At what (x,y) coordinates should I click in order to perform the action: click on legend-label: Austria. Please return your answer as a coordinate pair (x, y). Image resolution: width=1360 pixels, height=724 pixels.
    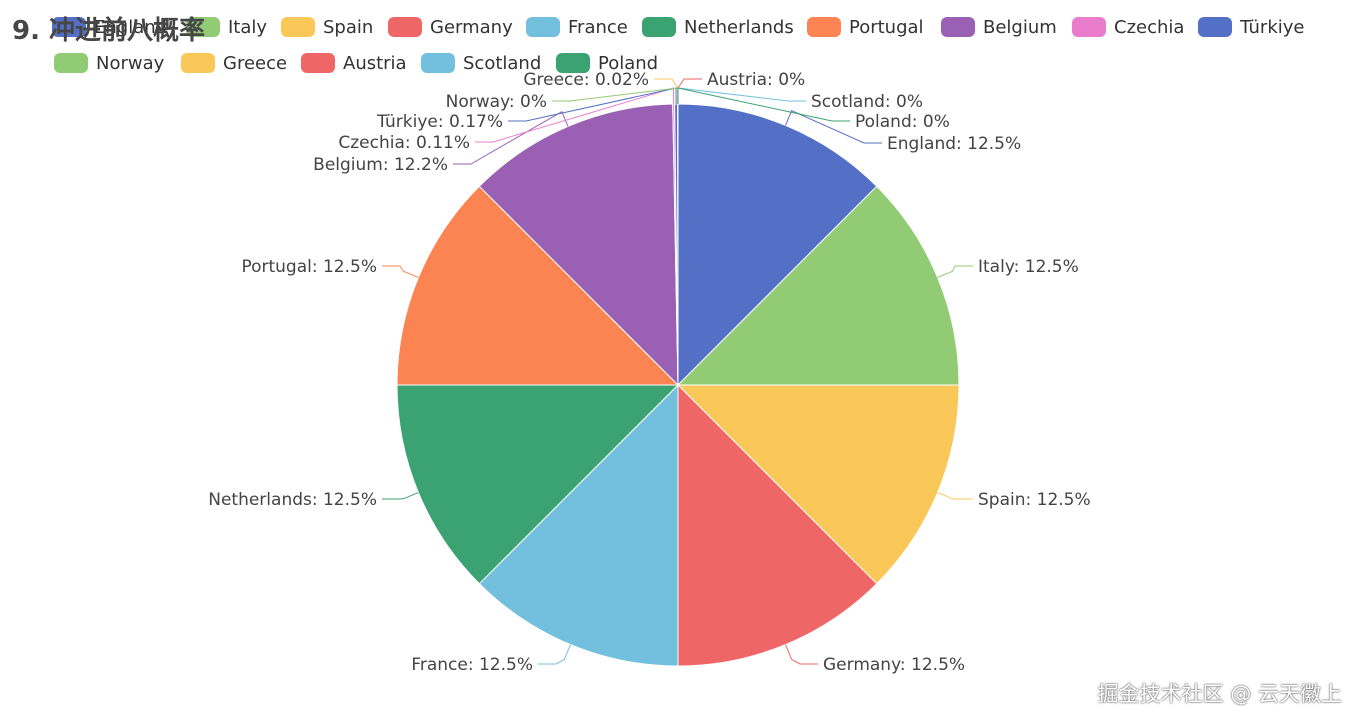
    Looking at the image, I should click on (375, 63).